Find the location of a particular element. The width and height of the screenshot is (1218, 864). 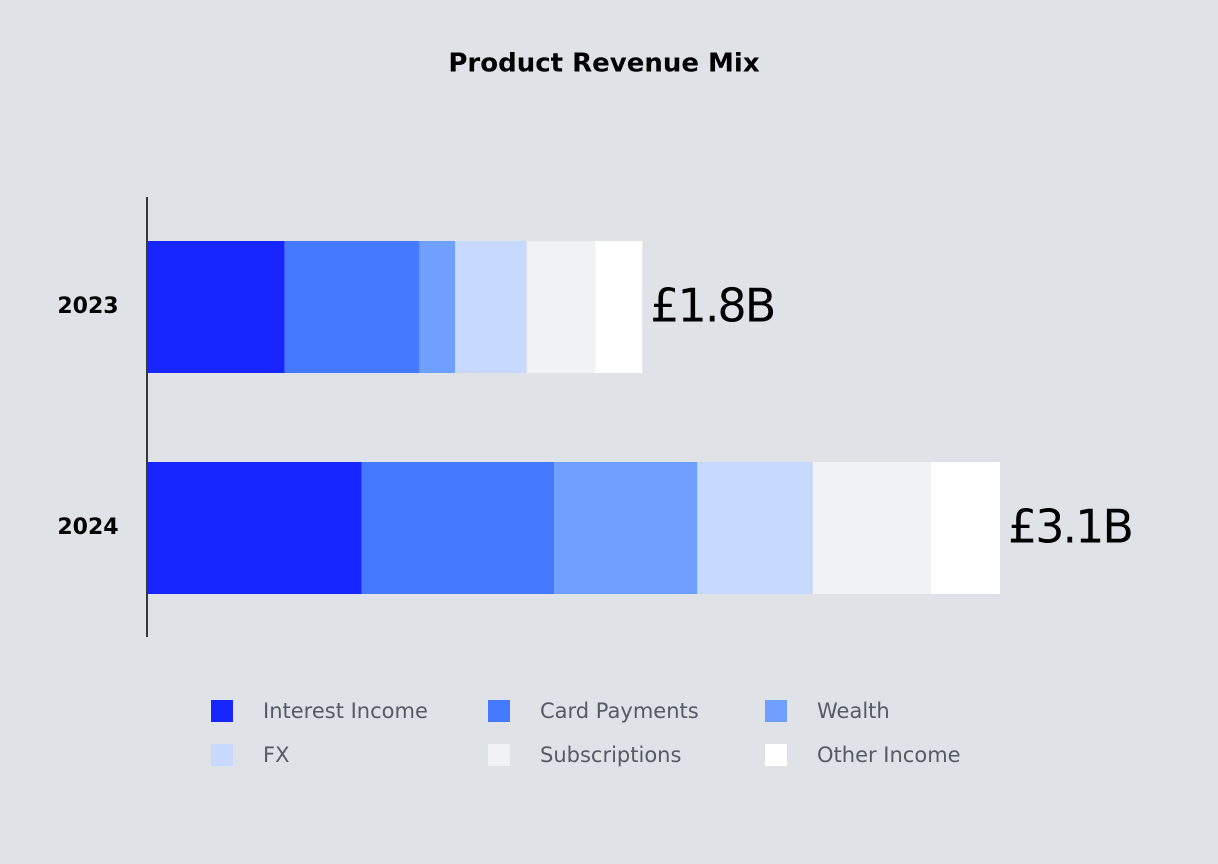

legend-label: Interest Income is located at coordinates (345, 711).